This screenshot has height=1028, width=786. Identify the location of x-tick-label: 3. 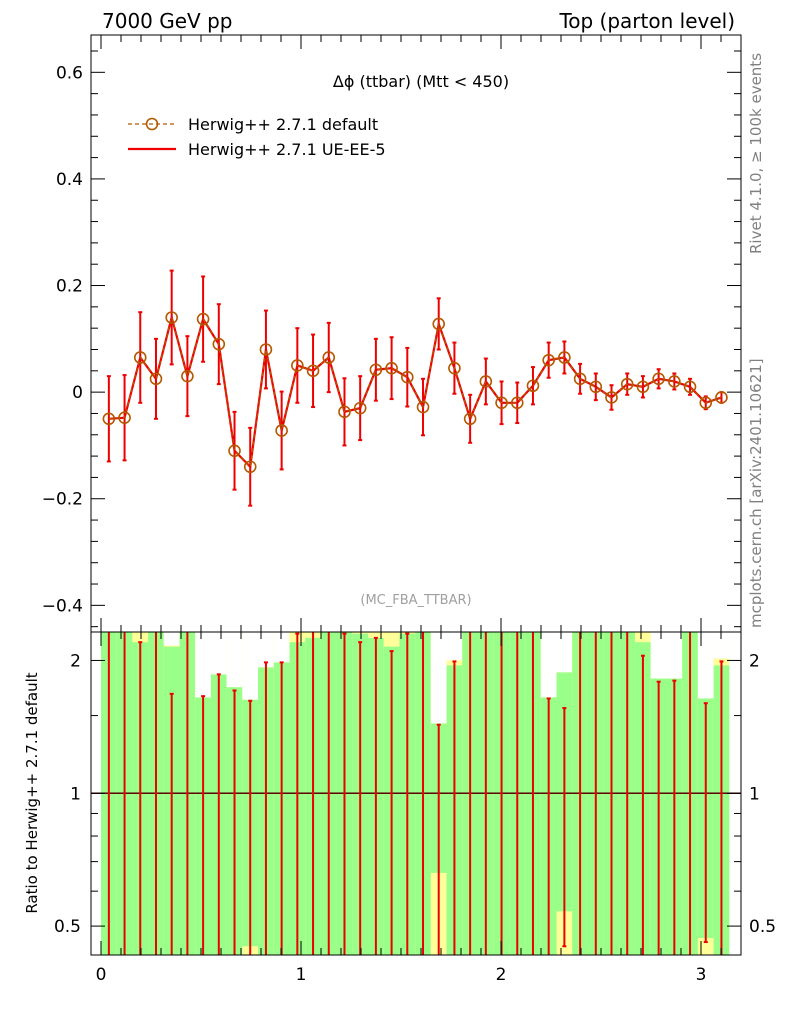
(701, 975).